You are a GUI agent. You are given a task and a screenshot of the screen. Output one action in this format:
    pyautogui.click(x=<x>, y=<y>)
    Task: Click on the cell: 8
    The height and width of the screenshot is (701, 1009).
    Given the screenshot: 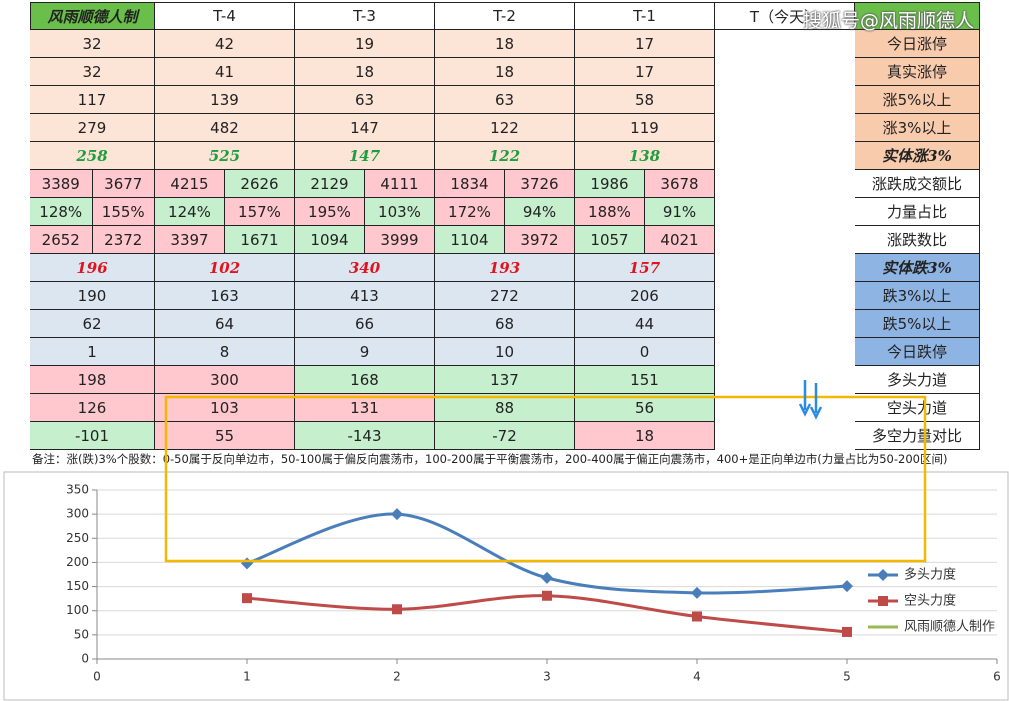 What is the action you would take?
    pyautogui.click(x=225, y=352)
    